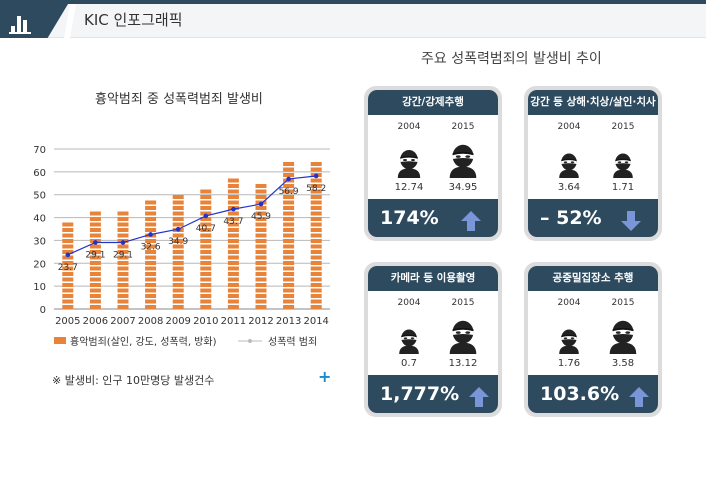 The image size is (706, 477). I want to click on change-value: – 52%, so click(571, 218).